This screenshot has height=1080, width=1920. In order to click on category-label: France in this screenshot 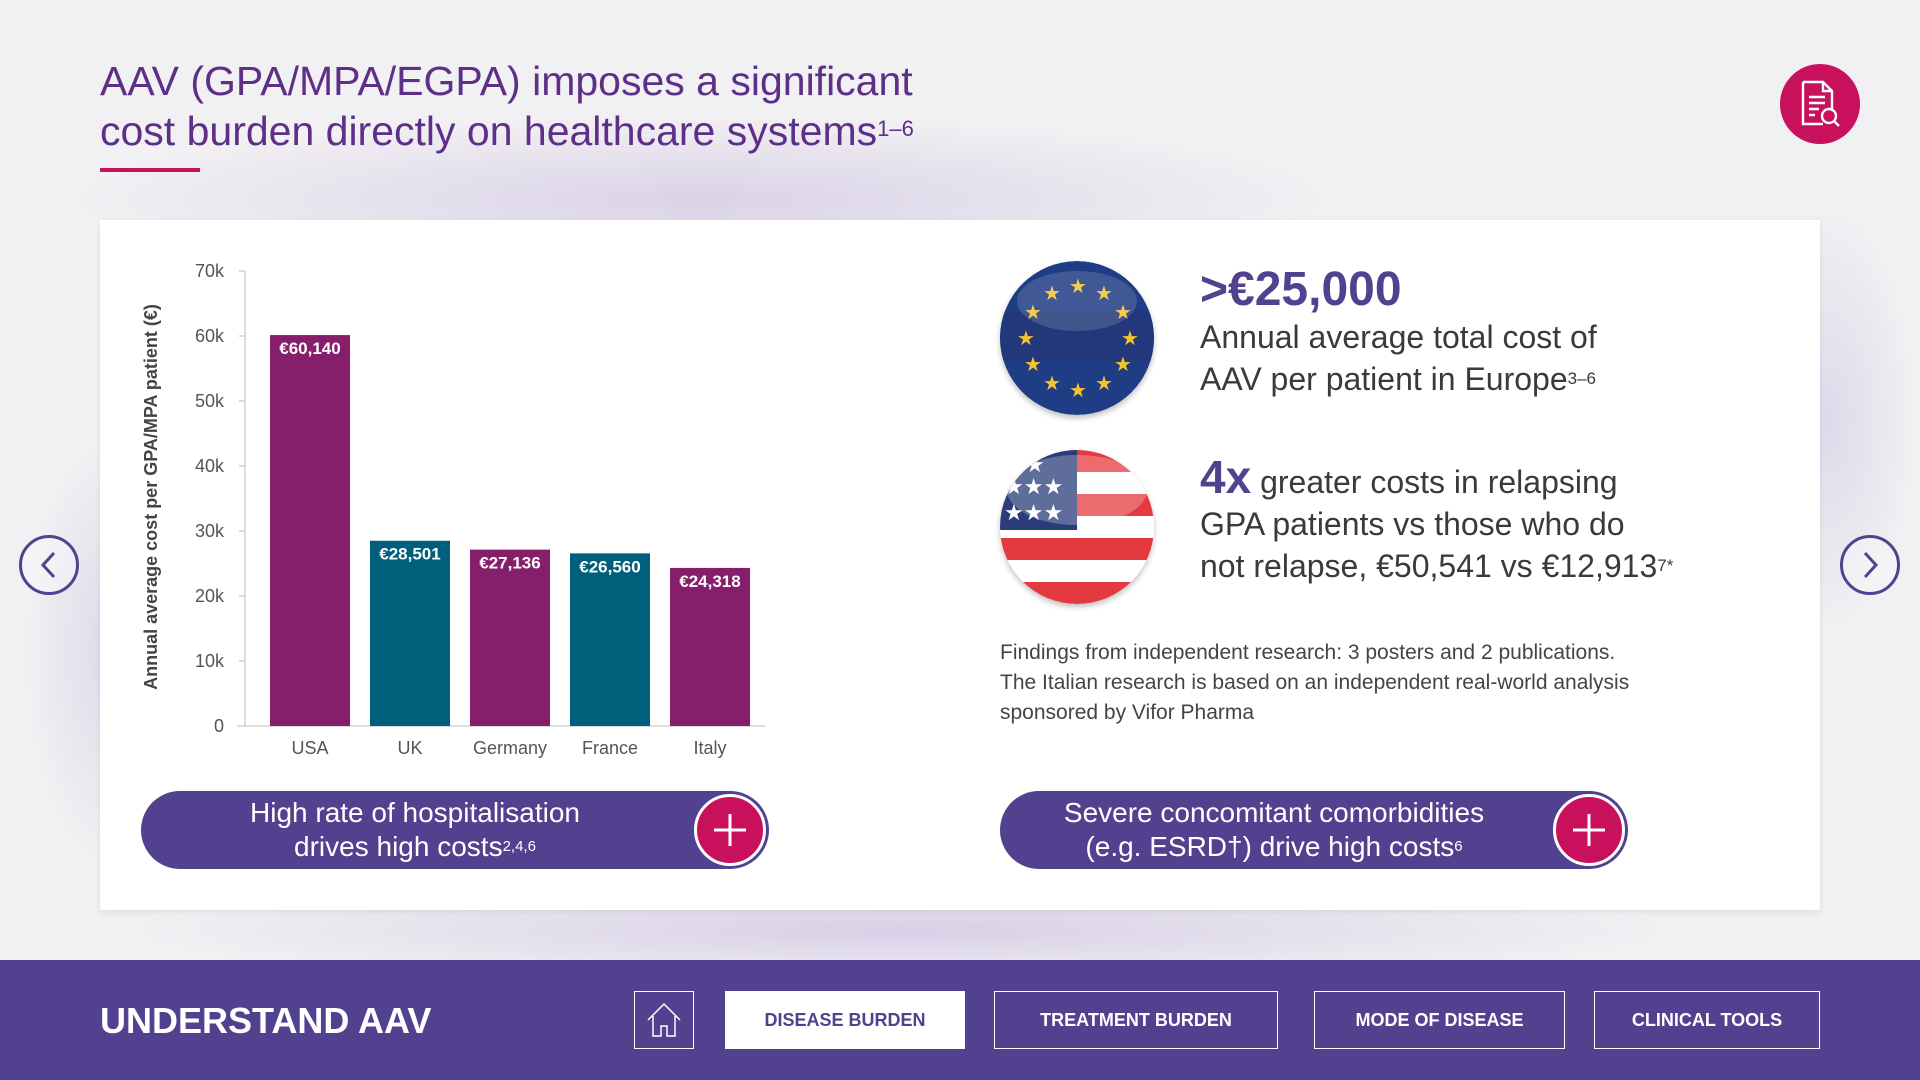, I will do `click(610, 748)`.